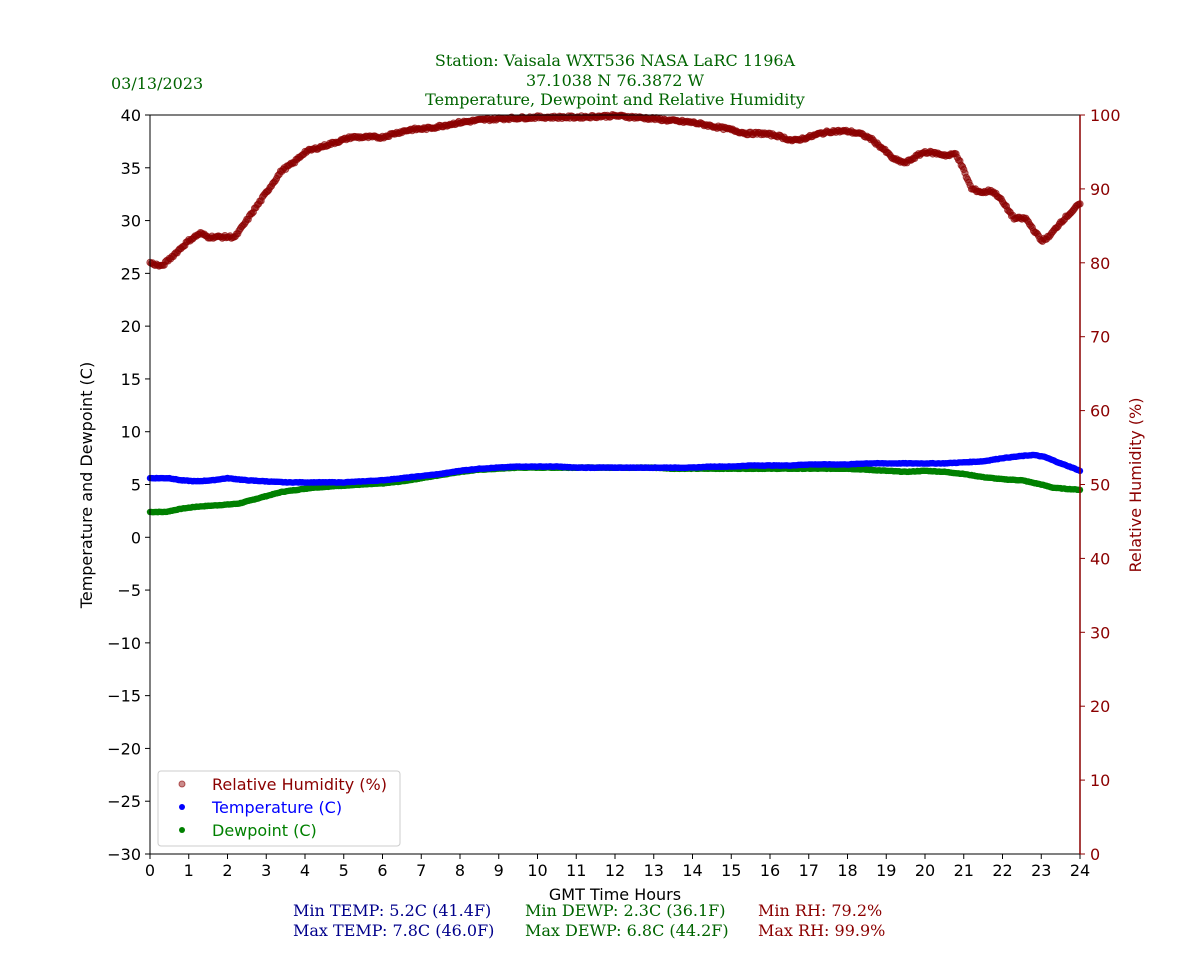  Describe the element at coordinates (276, 807) in the screenshot. I see `legend-label-temp: Temperature (C)` at that location.